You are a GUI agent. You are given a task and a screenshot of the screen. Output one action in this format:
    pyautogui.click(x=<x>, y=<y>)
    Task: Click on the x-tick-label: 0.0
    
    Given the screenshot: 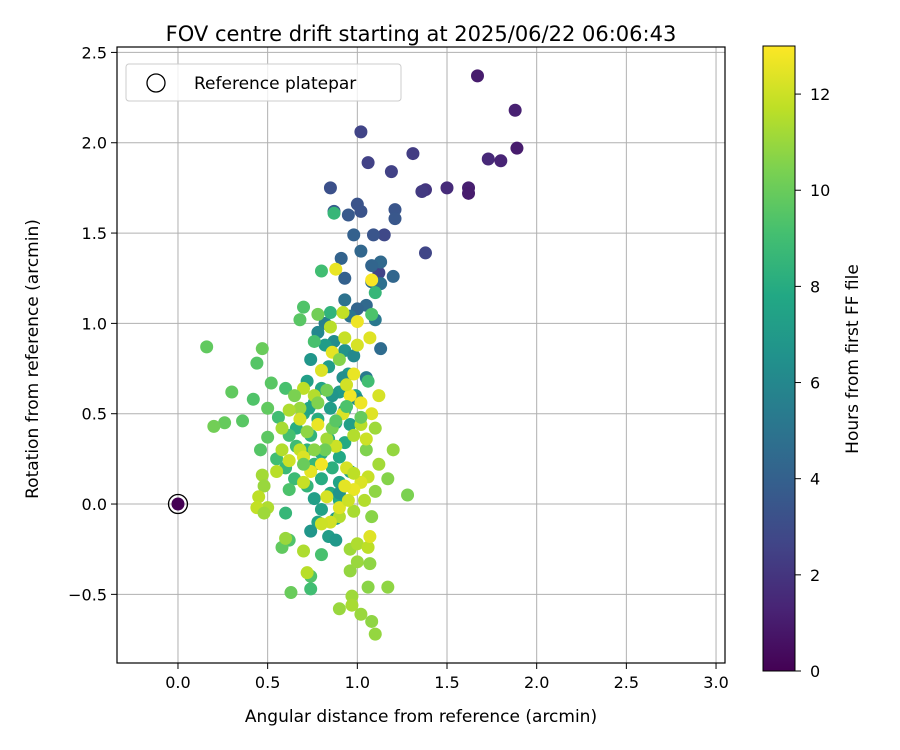 What is the action you would take?
    pyautogui.click(x=177, y=682)
    